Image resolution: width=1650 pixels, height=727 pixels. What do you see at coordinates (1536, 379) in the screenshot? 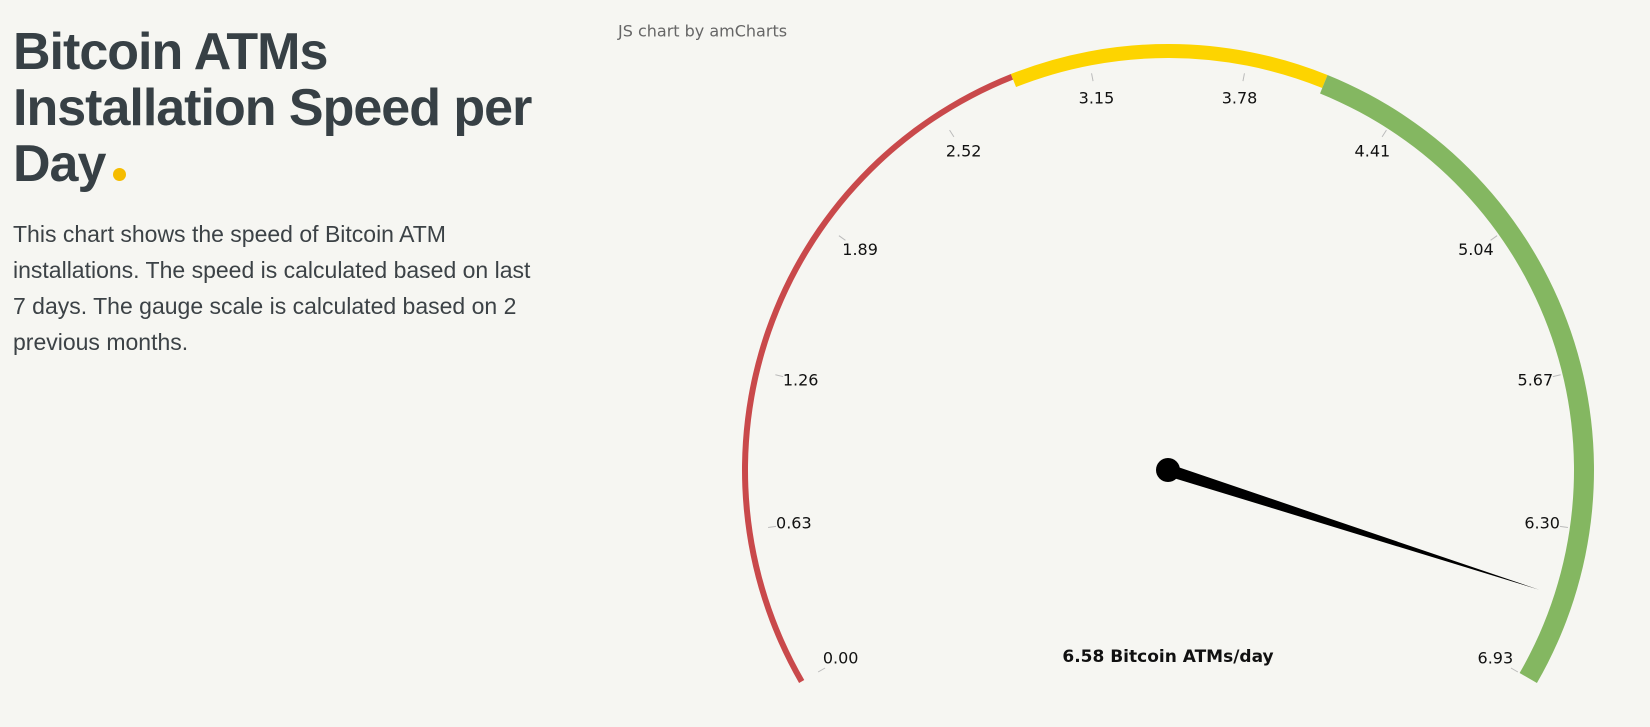
I see `tick-label: 5.67` at bounding box center [1536, 379].